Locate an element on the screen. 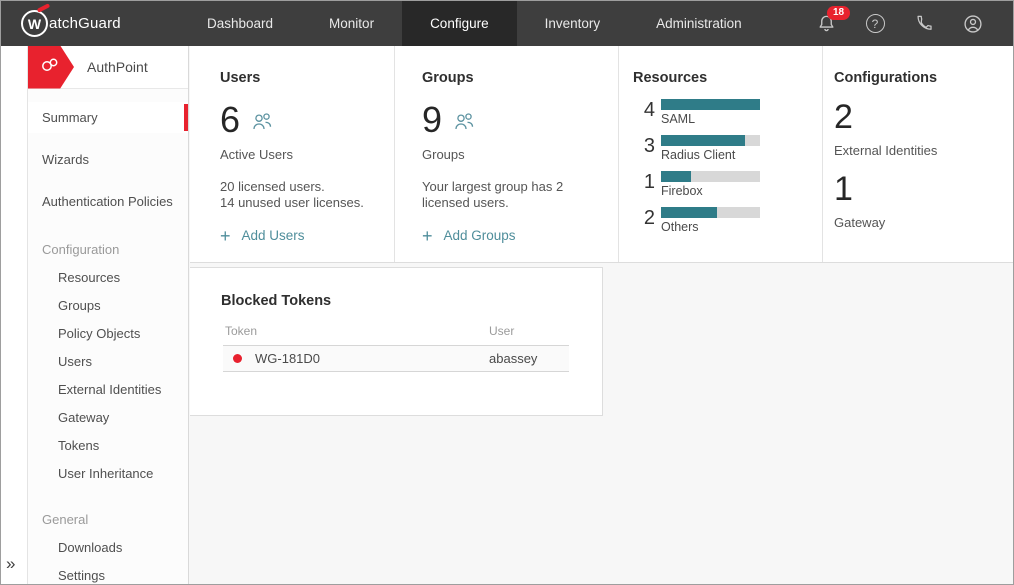  logo-swoosh-icon is located at coordinates (43, 8).